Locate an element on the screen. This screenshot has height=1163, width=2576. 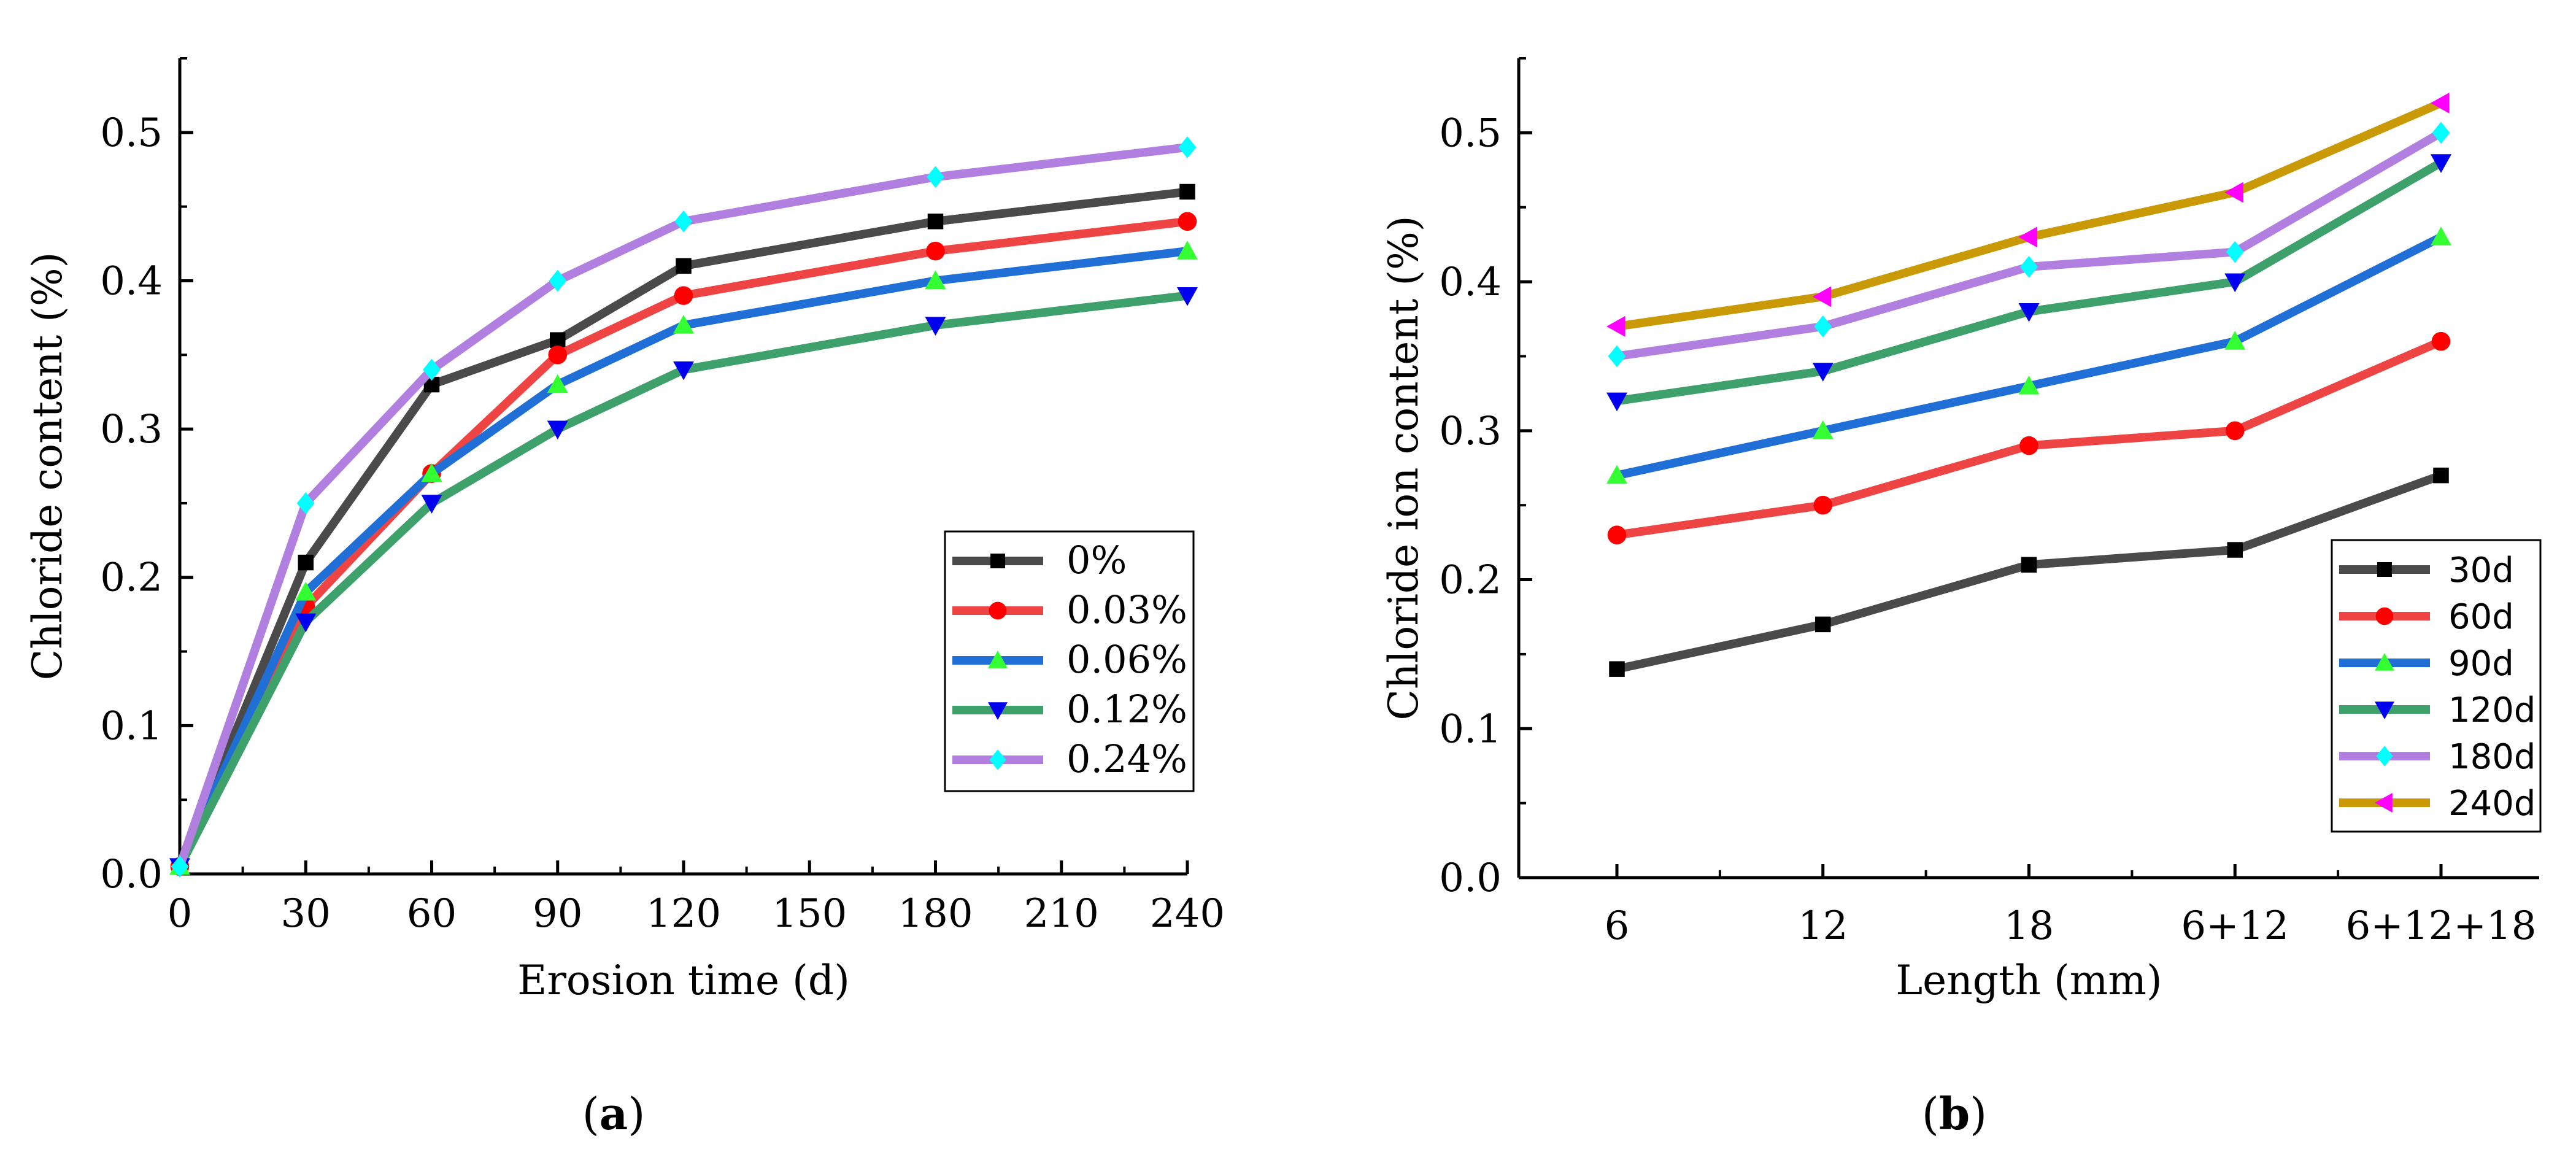
series-240d is located at coordinates (2028, 214).